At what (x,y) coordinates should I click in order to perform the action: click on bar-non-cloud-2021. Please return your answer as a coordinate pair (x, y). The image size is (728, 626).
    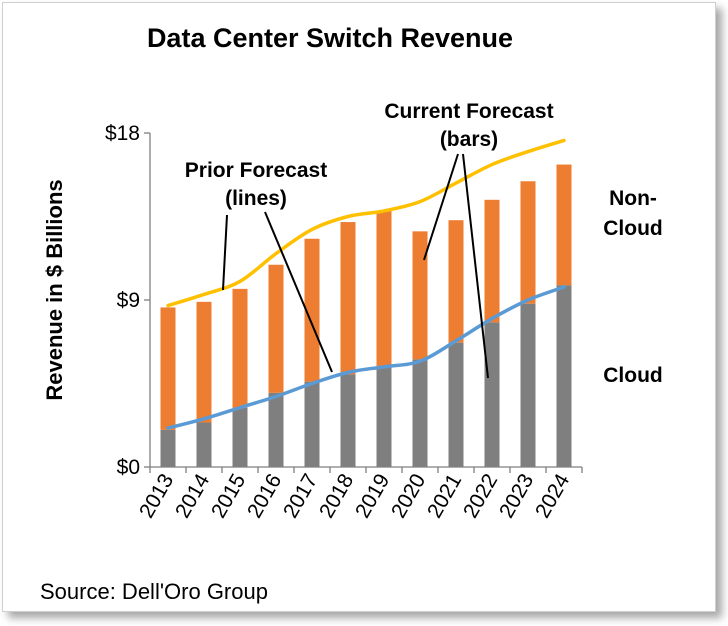
    Looking at the image, I should click on (456, 281).